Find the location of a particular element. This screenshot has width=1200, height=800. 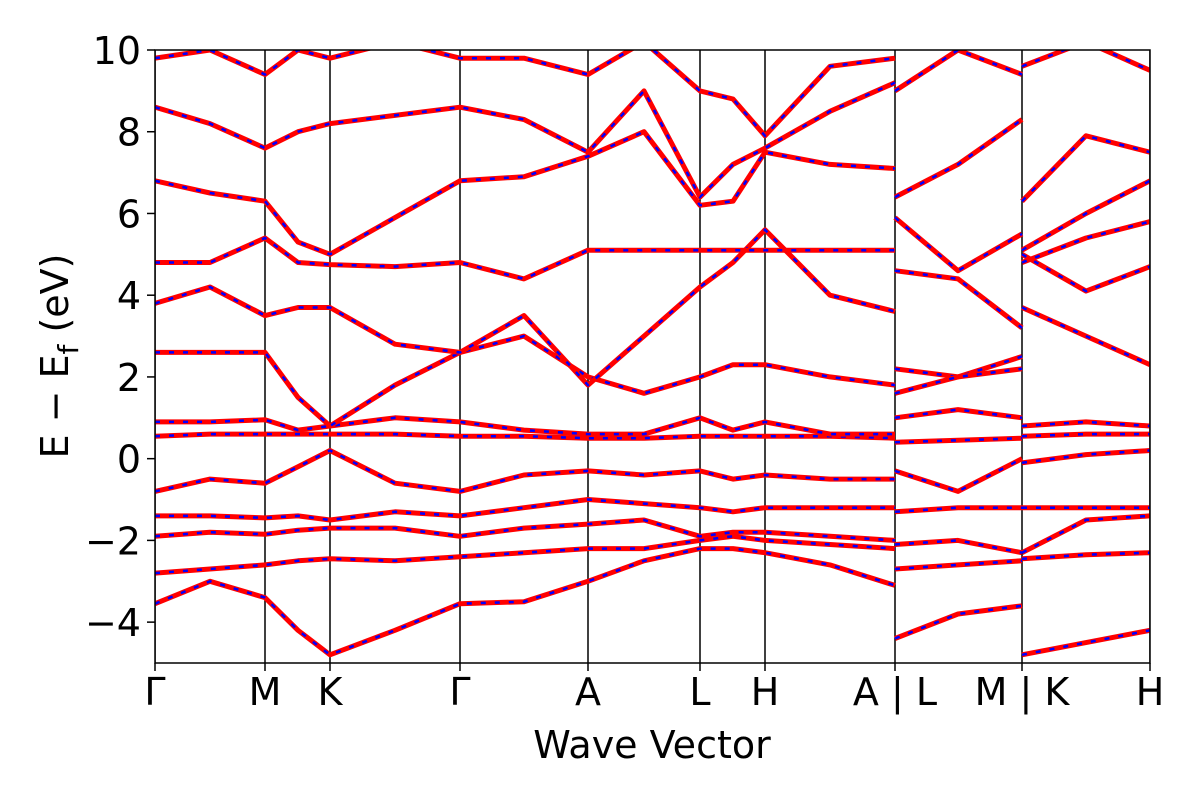

x-tick-label: L is located at coordinates (699, 692).